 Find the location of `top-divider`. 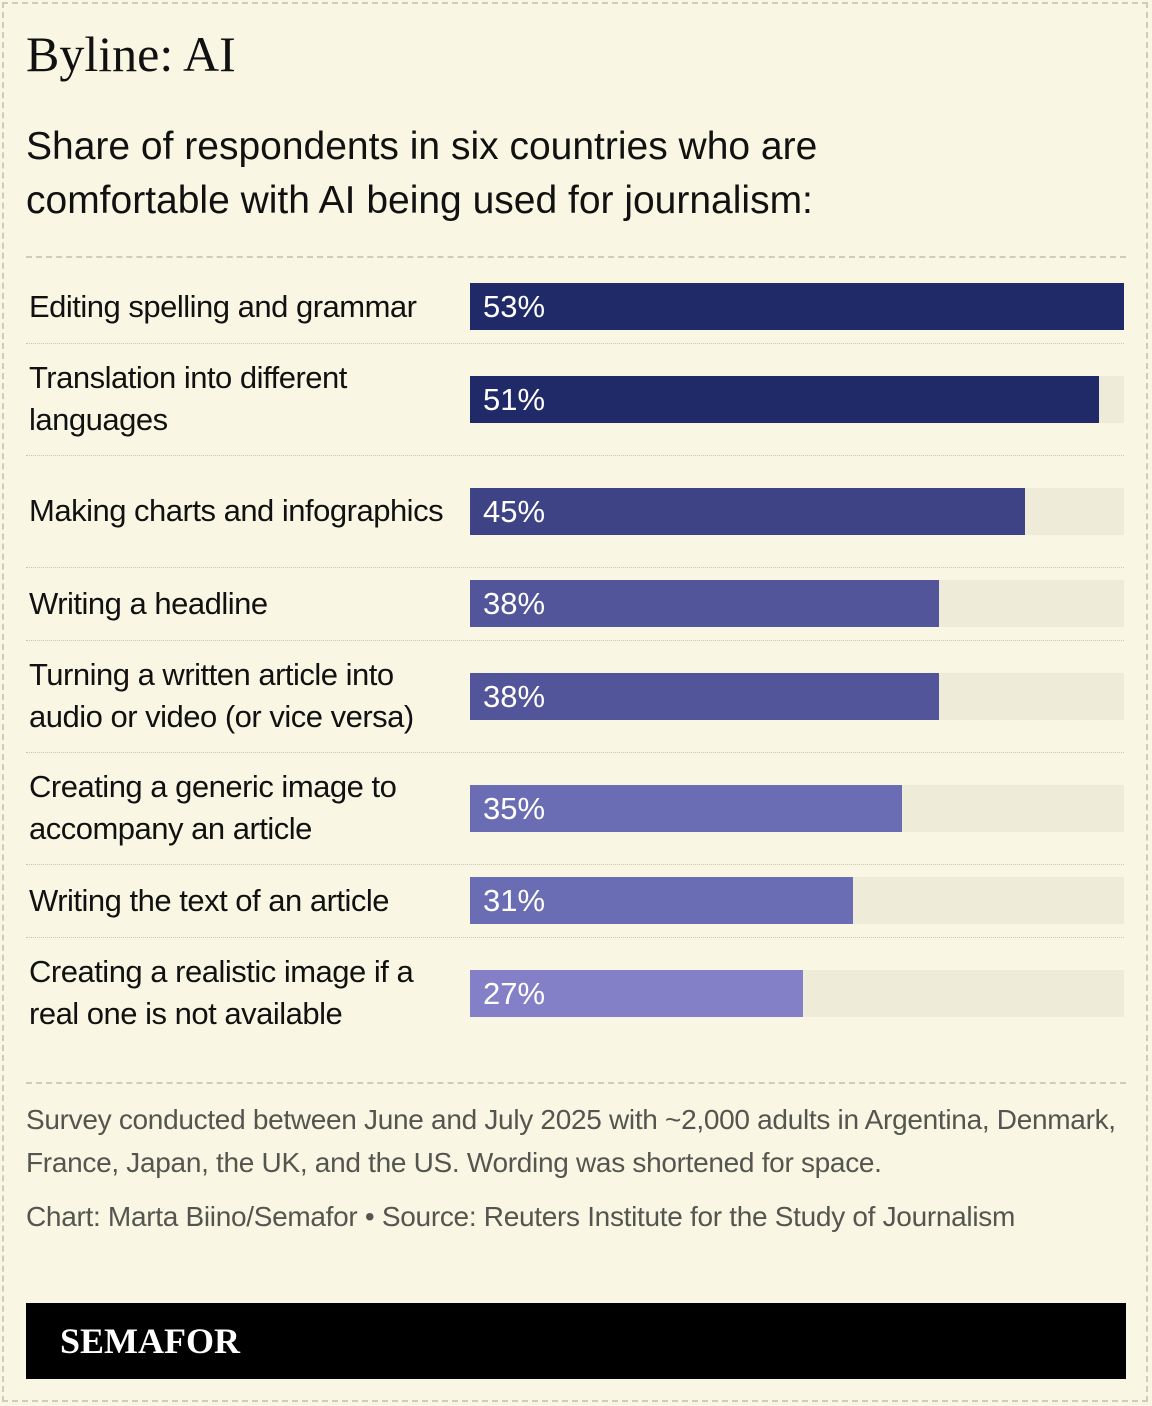

top-divider is located at coordinates (576, 257).